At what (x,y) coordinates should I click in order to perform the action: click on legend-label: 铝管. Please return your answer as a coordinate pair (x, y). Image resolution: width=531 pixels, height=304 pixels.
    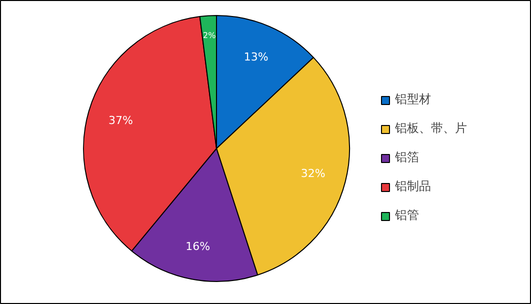
    Looking at the image, I should click on (407, 215).